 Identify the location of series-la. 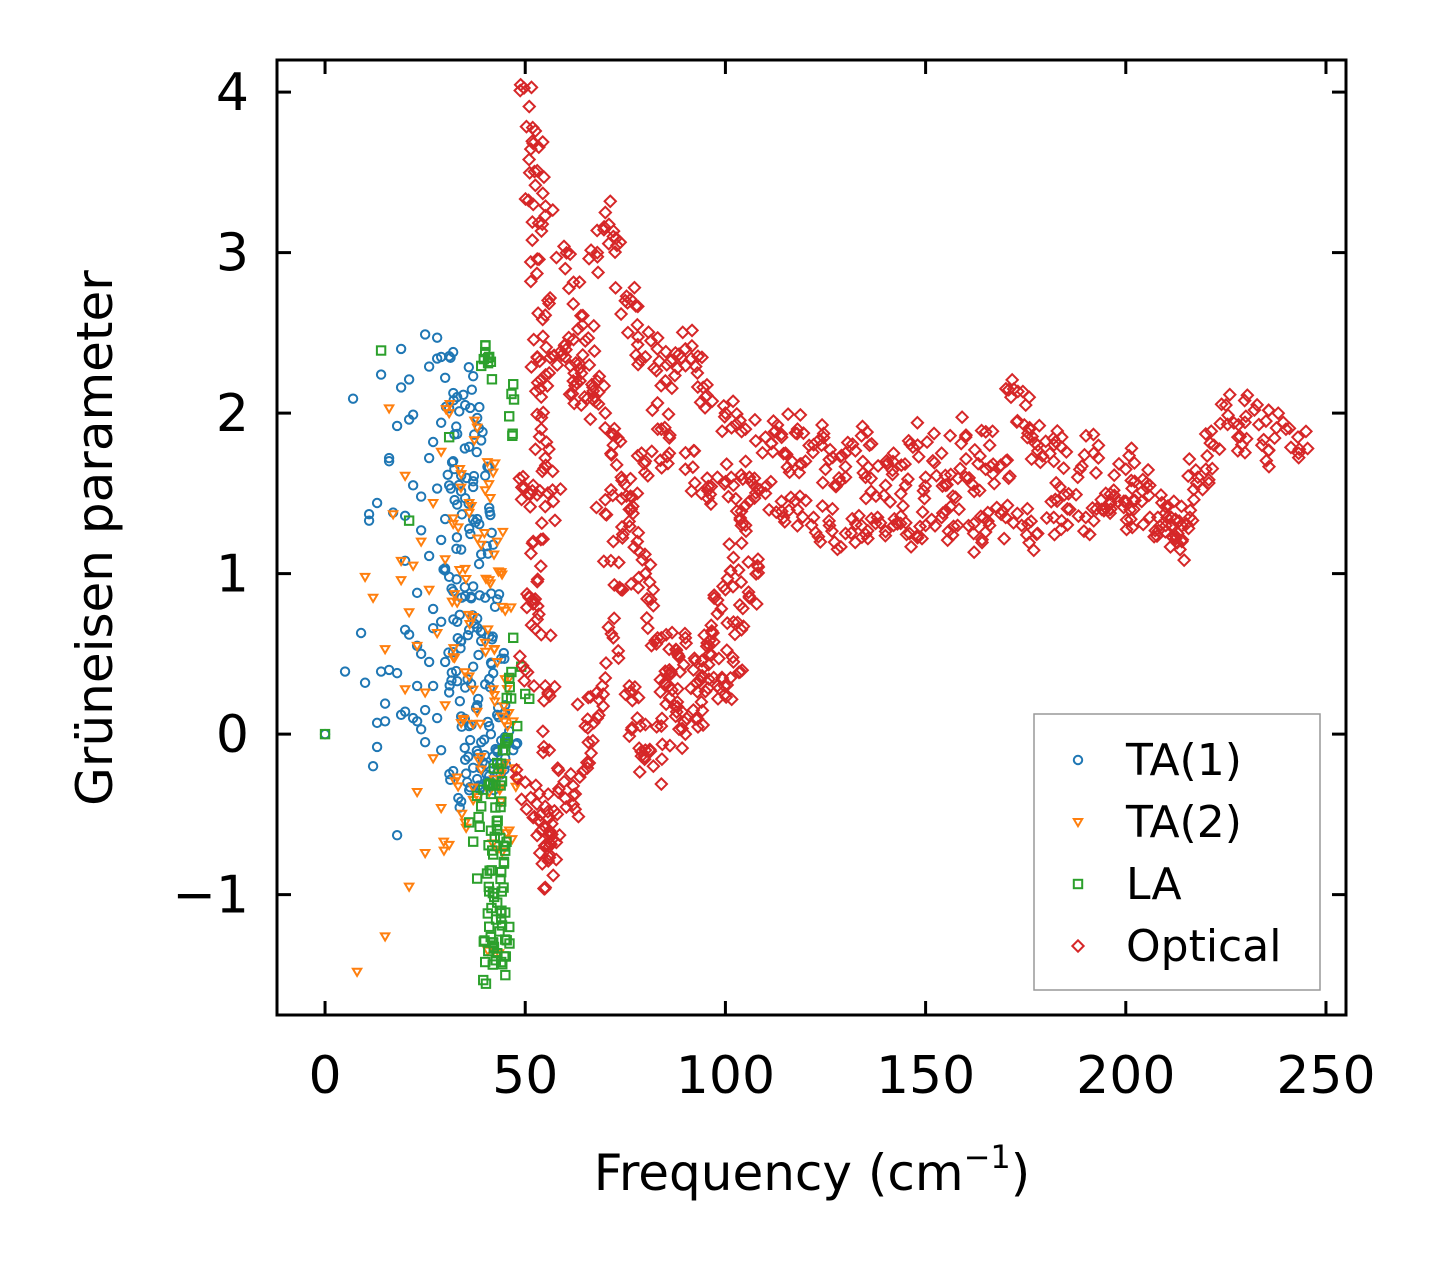
(427, 664).